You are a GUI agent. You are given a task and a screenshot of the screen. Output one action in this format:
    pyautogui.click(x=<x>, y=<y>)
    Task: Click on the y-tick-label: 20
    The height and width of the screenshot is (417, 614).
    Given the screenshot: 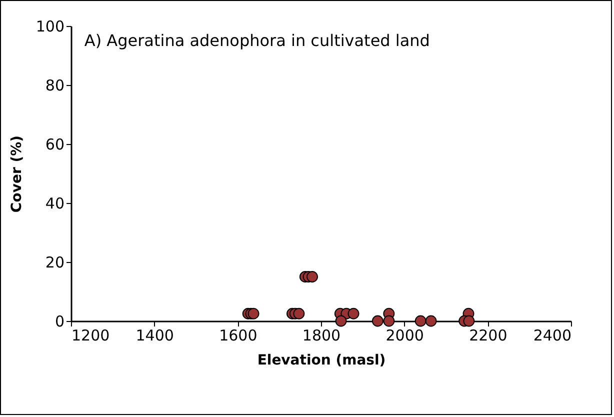 What is the action you would take?
    pyautogui.click(x=54, y=263)
    